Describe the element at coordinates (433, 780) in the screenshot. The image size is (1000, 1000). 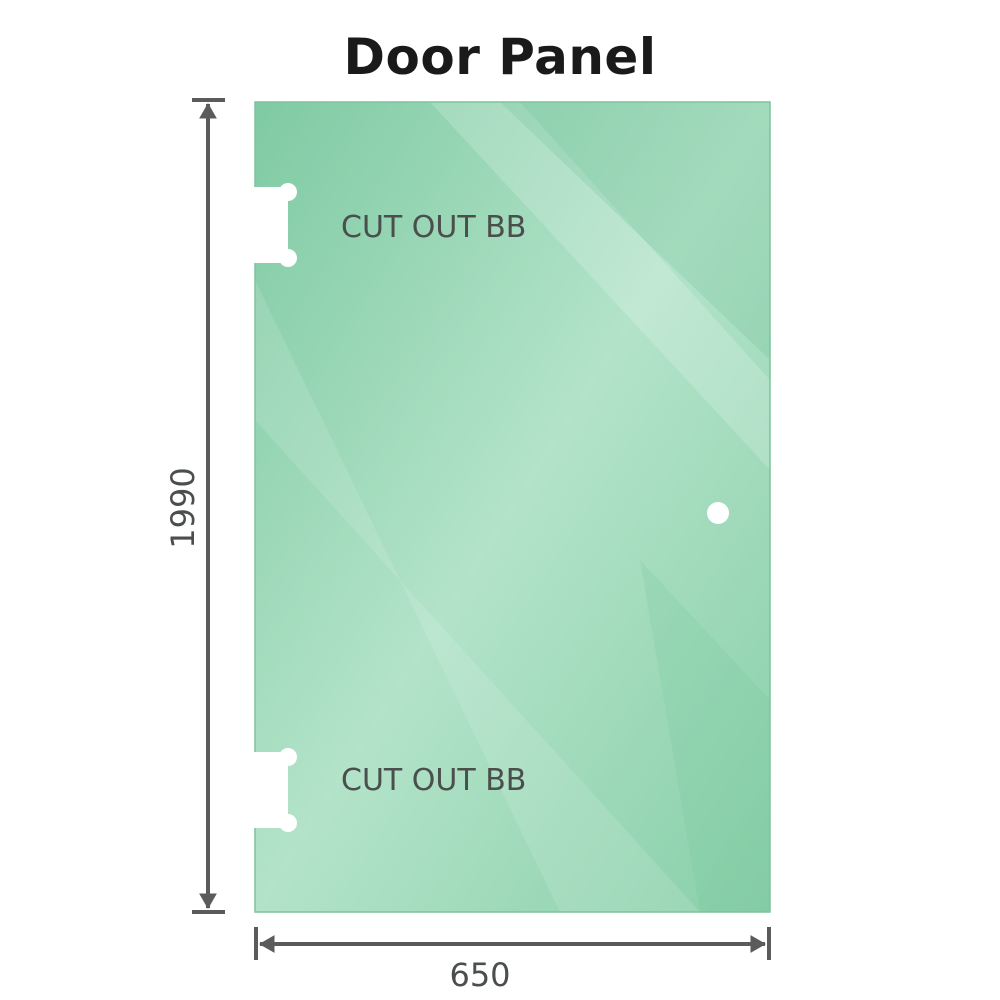
I see `cutout-bottom-label: CUT OUT BB` at that location.